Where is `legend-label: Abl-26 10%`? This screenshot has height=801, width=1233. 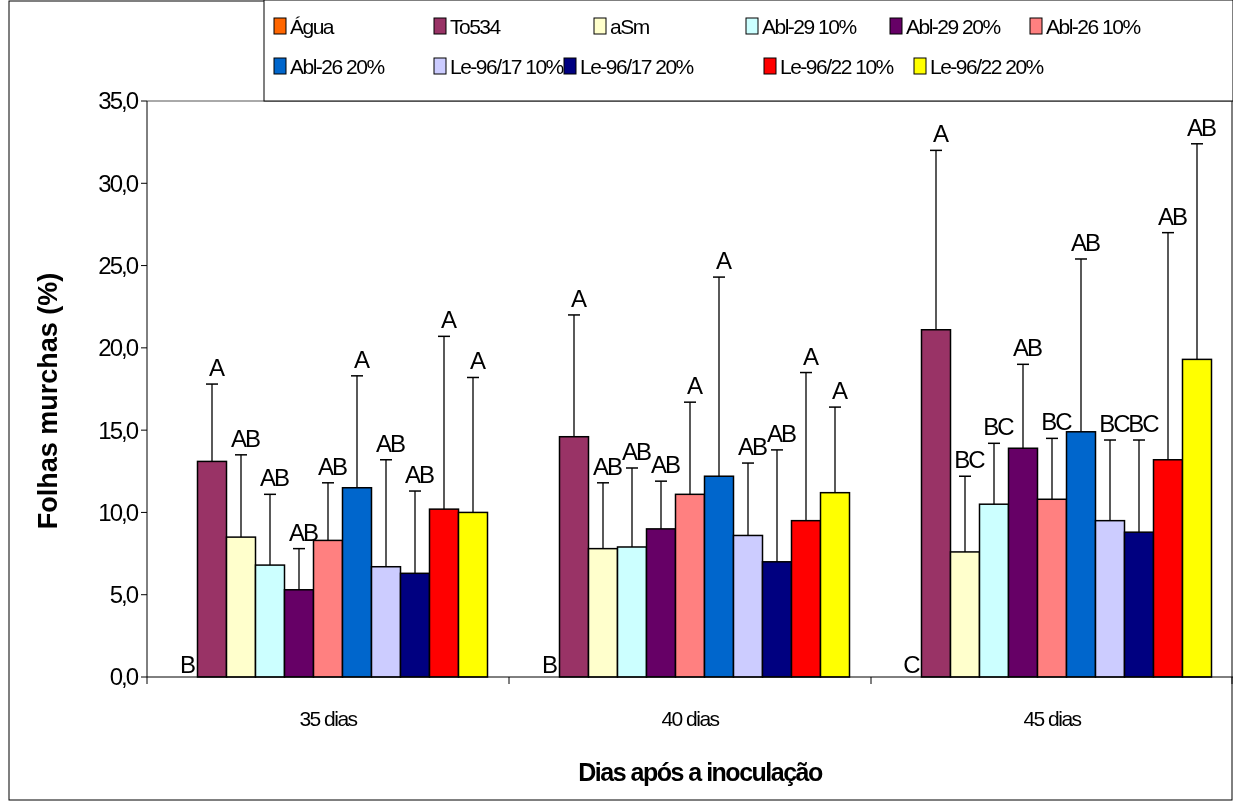 legend-label: Abl-26 10% is located at coordinates (1093, 26).